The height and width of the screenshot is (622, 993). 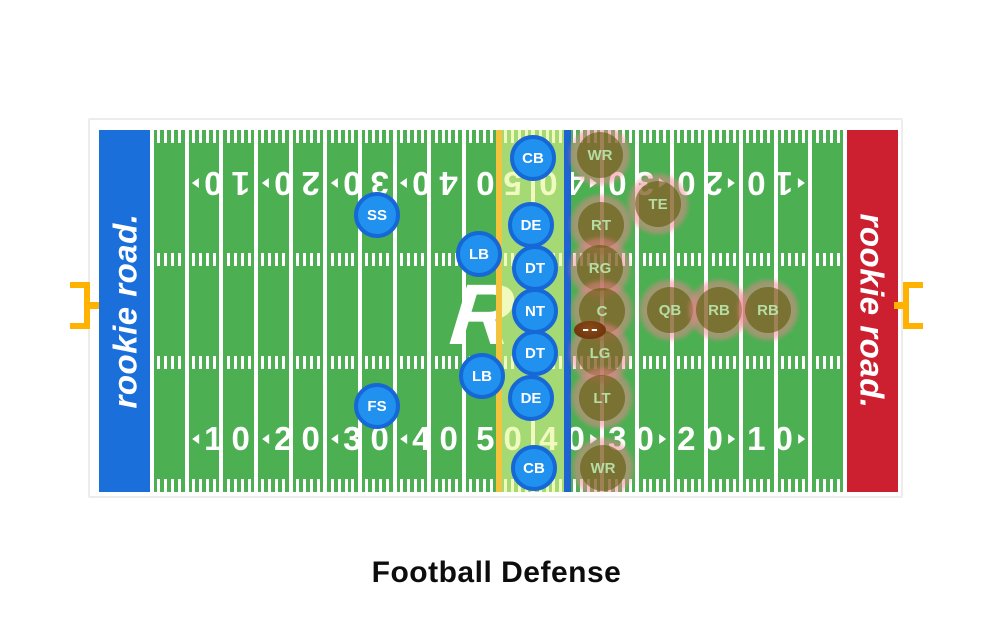 I want to click on goalpost-left-icon, so click(x=80, y=305).